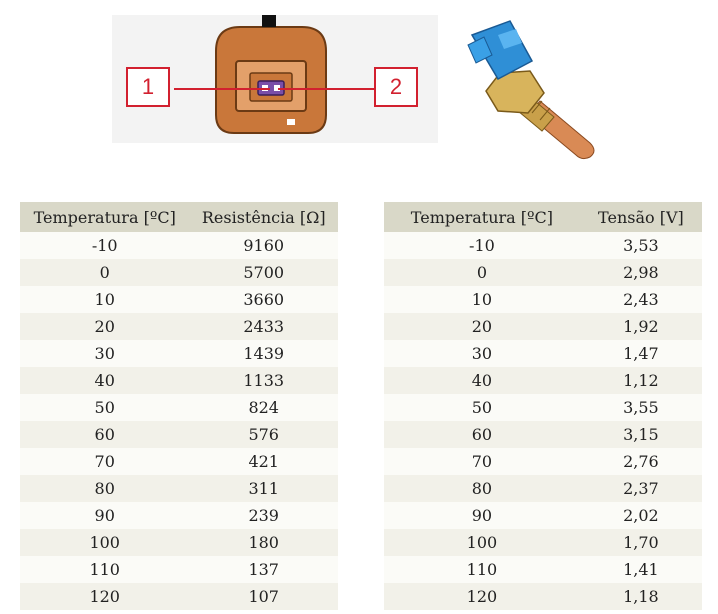 The image size is (718, 614). I want to click on table-row: 100 180, so click(179, 542).